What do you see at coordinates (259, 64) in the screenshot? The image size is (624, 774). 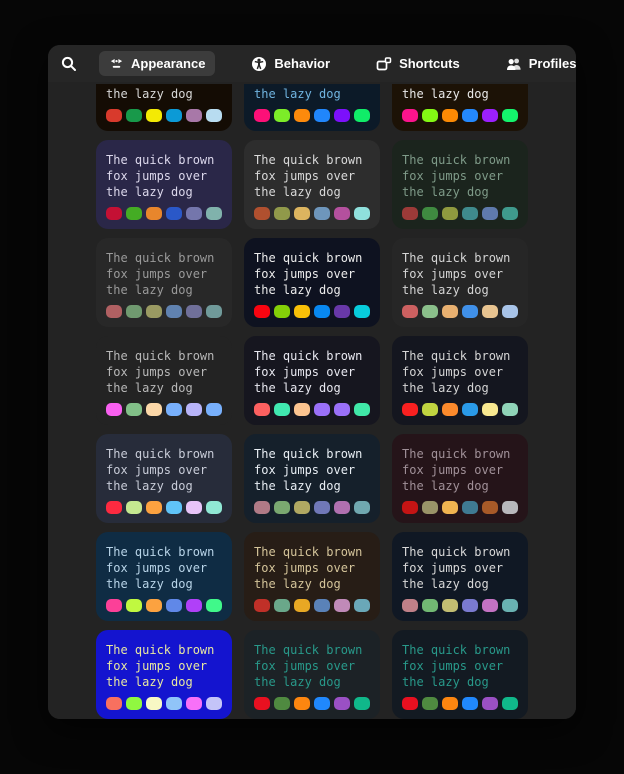 I see `accessibility-icon` at bounding box center [259, 64].